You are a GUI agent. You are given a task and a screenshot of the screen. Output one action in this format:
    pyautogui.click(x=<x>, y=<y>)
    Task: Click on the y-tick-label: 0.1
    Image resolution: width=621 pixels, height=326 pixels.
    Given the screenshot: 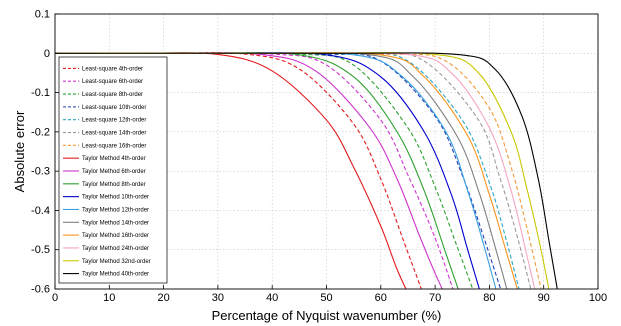 What is the action you would take?
    pyautogui.click(x=42, y=15)
    